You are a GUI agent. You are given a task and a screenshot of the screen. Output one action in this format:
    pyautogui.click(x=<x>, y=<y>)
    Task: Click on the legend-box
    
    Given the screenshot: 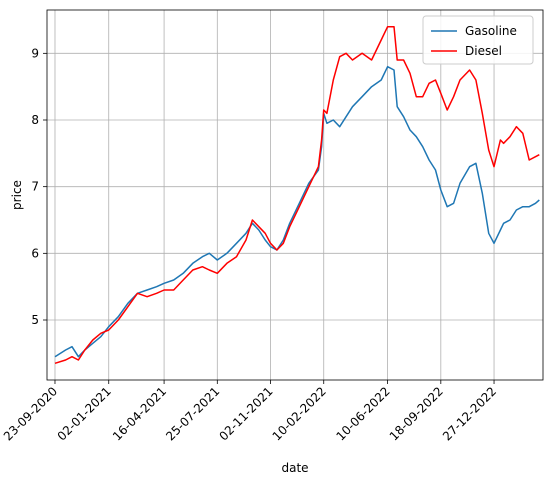 What is the action you would take?
    pyautogui.click(x=478, y=40)
    